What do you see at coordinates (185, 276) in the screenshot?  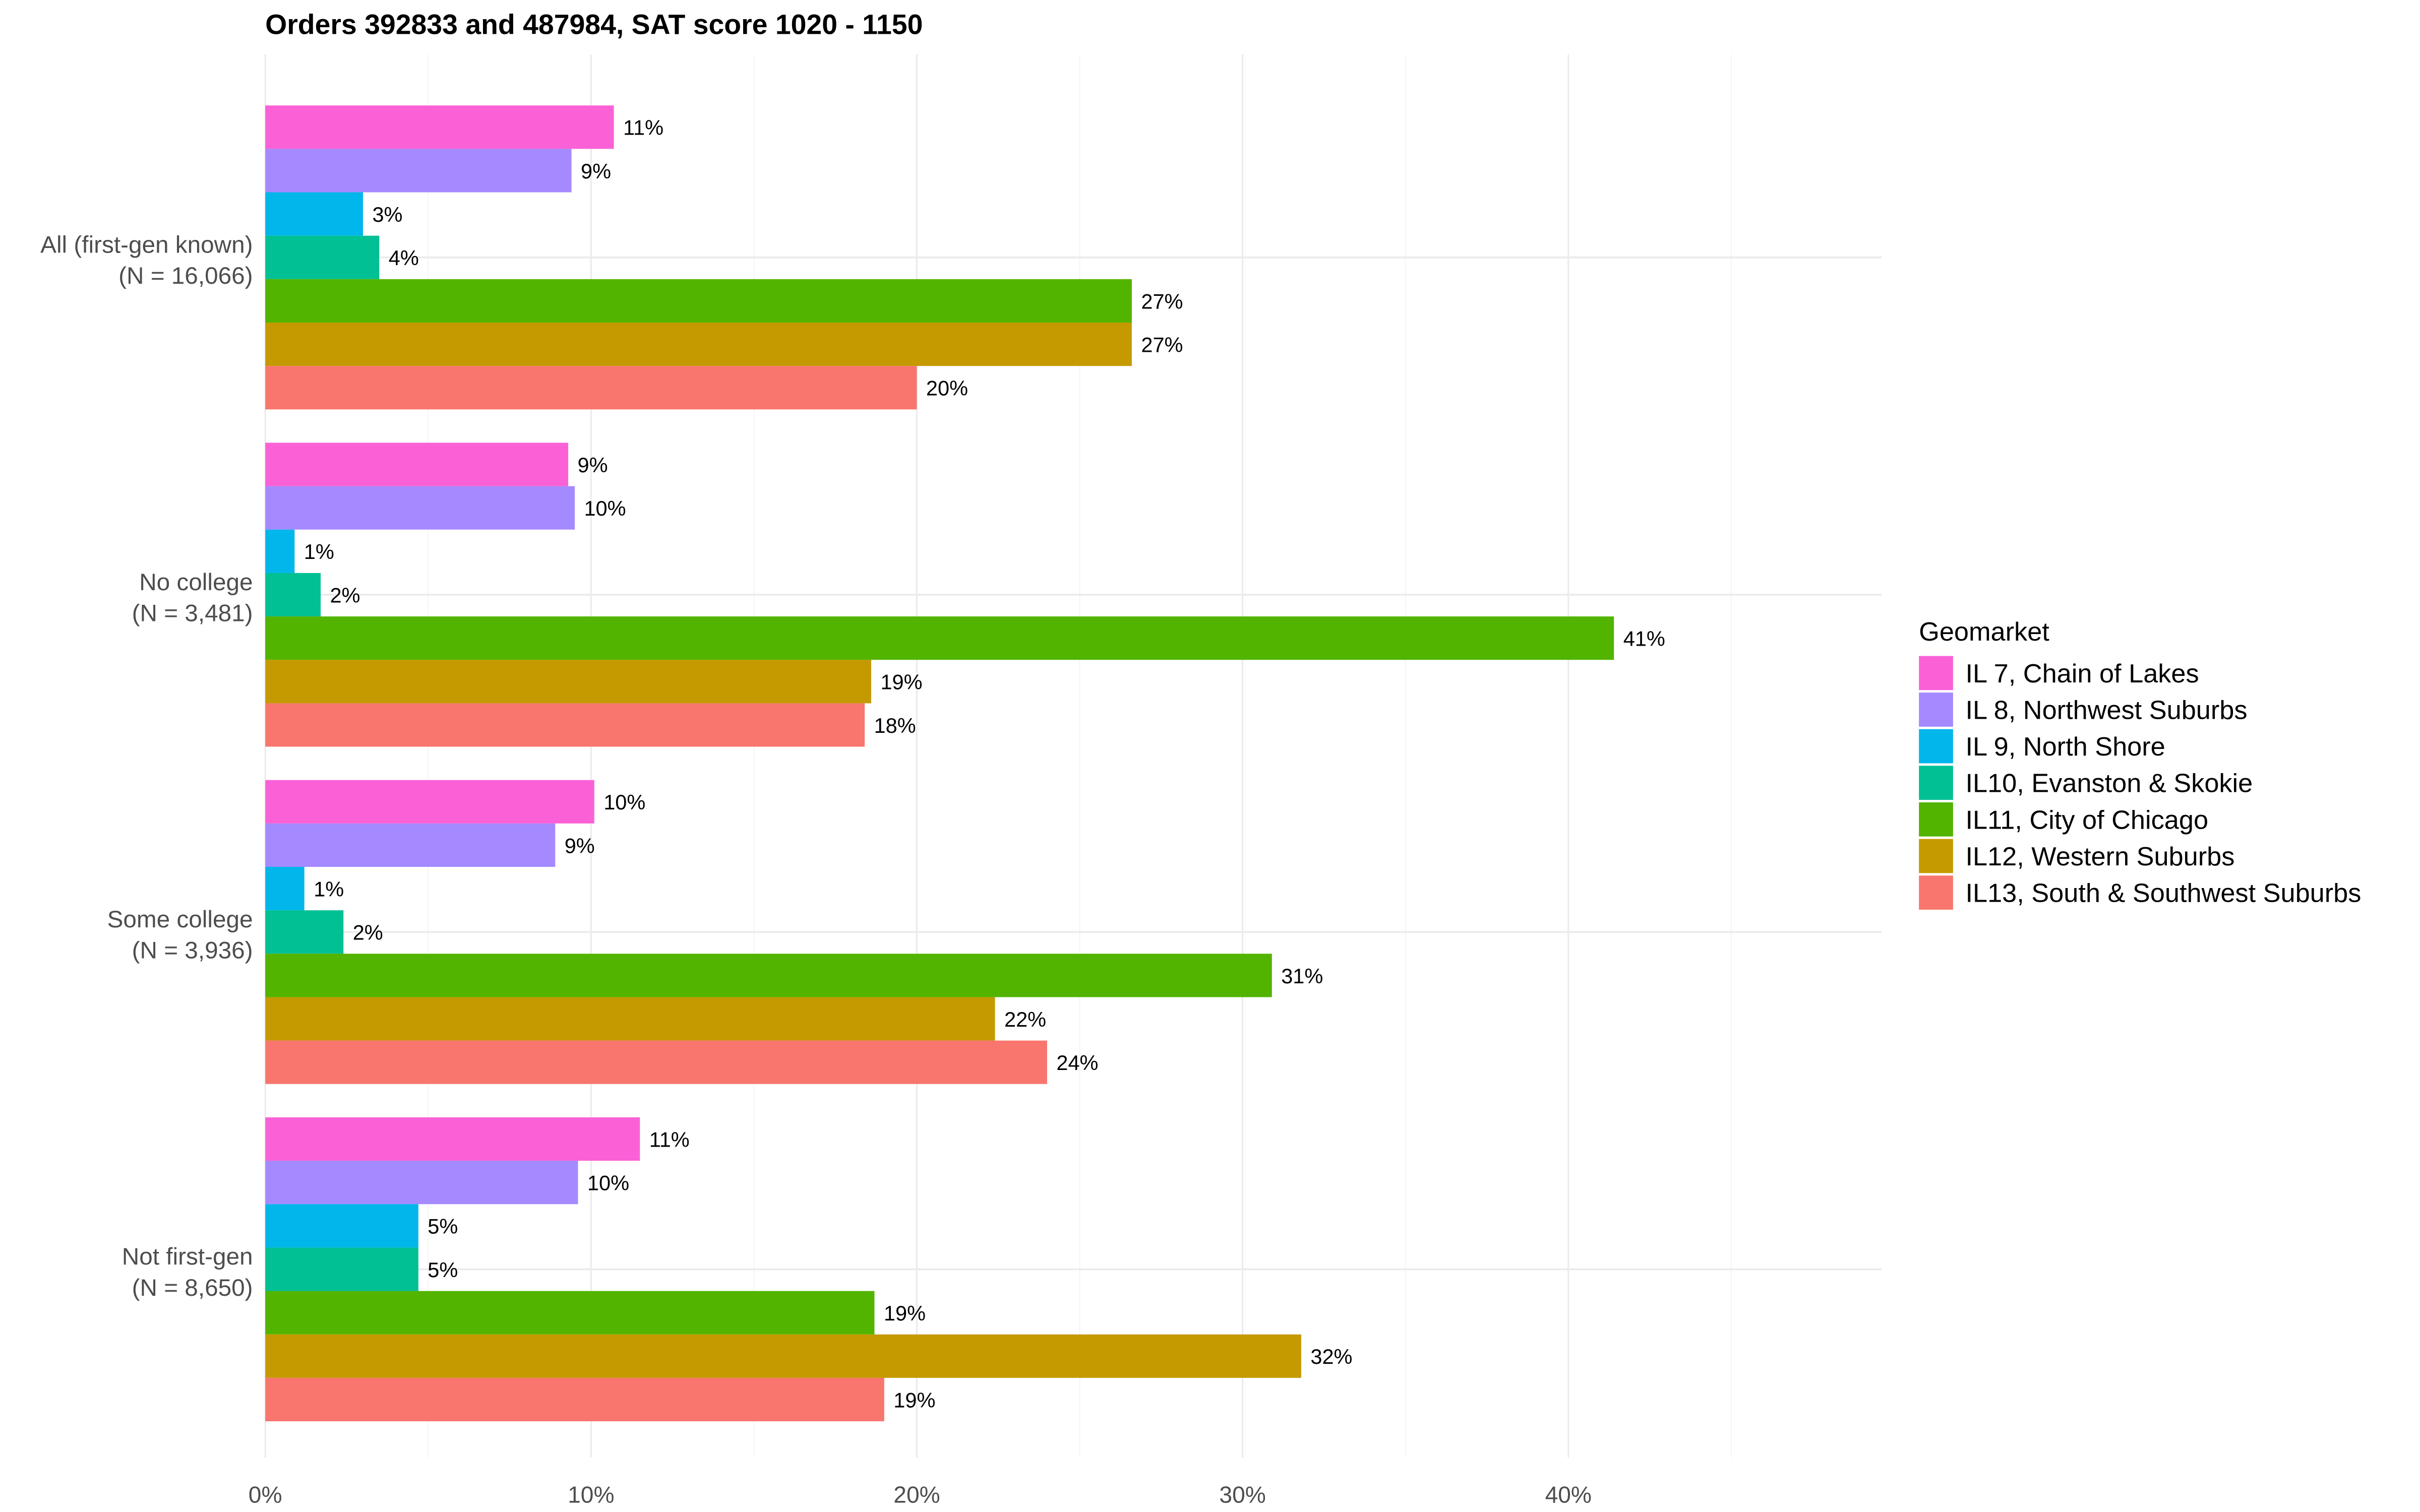 I see `y-category-label: (N = 16,066)` at bounding box center [185, 276].